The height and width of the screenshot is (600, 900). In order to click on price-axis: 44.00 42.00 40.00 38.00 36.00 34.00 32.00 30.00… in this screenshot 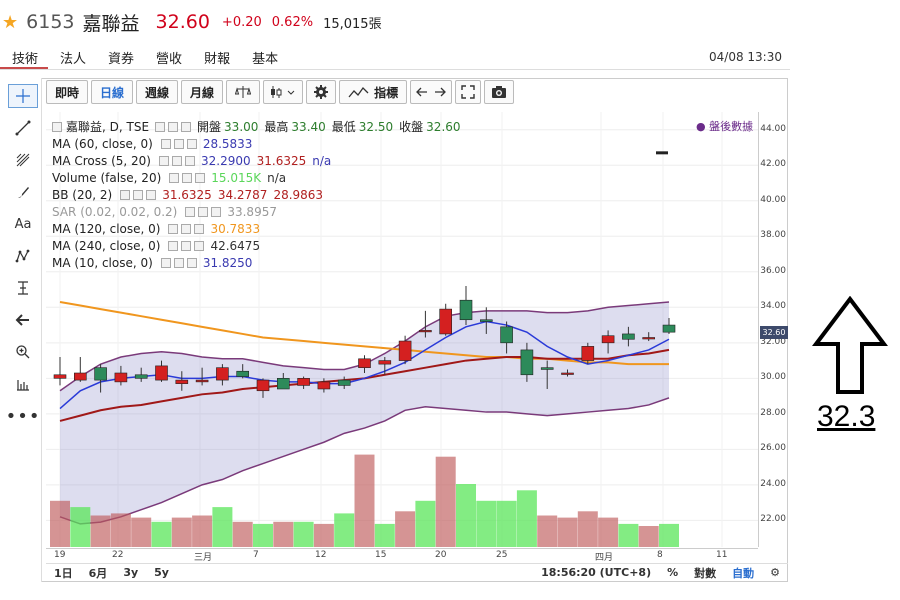, I will do `click(773, 329)`.